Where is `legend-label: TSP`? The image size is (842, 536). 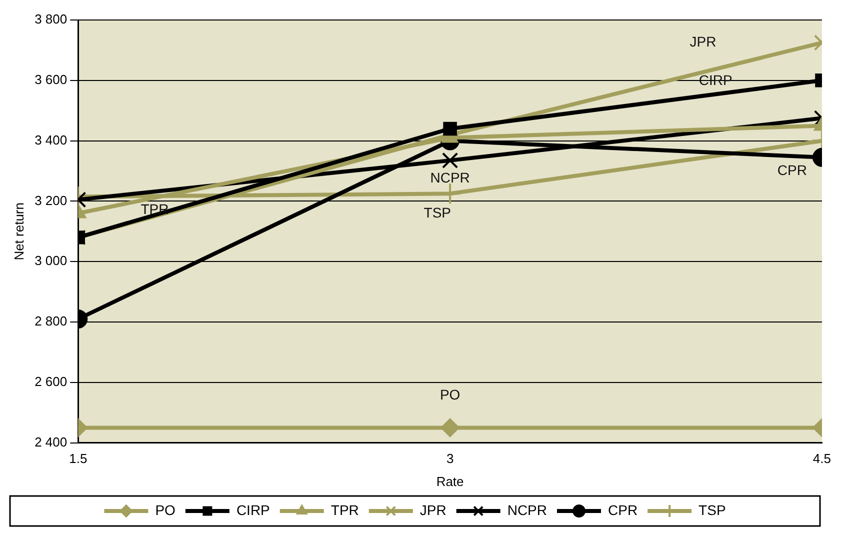 legend-label: TSP is located at coordinates (712, 510).